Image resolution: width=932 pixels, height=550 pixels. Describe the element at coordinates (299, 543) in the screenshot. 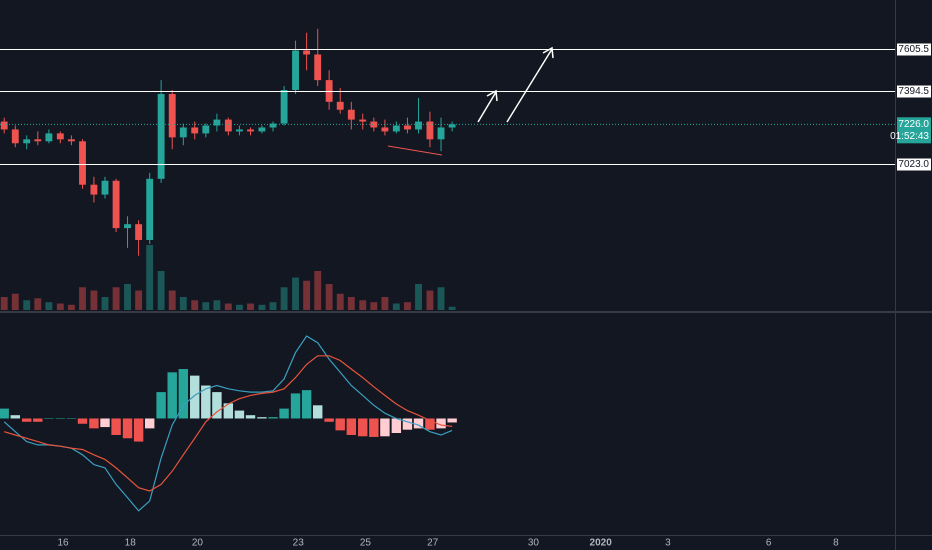

I see `x-tick-label: 23` at that location.